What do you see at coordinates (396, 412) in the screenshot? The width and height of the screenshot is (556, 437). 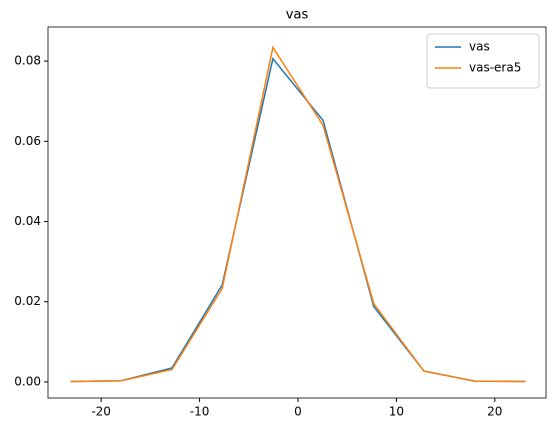 I see `x-tick-label: 10` at bounding box center [396, 412].